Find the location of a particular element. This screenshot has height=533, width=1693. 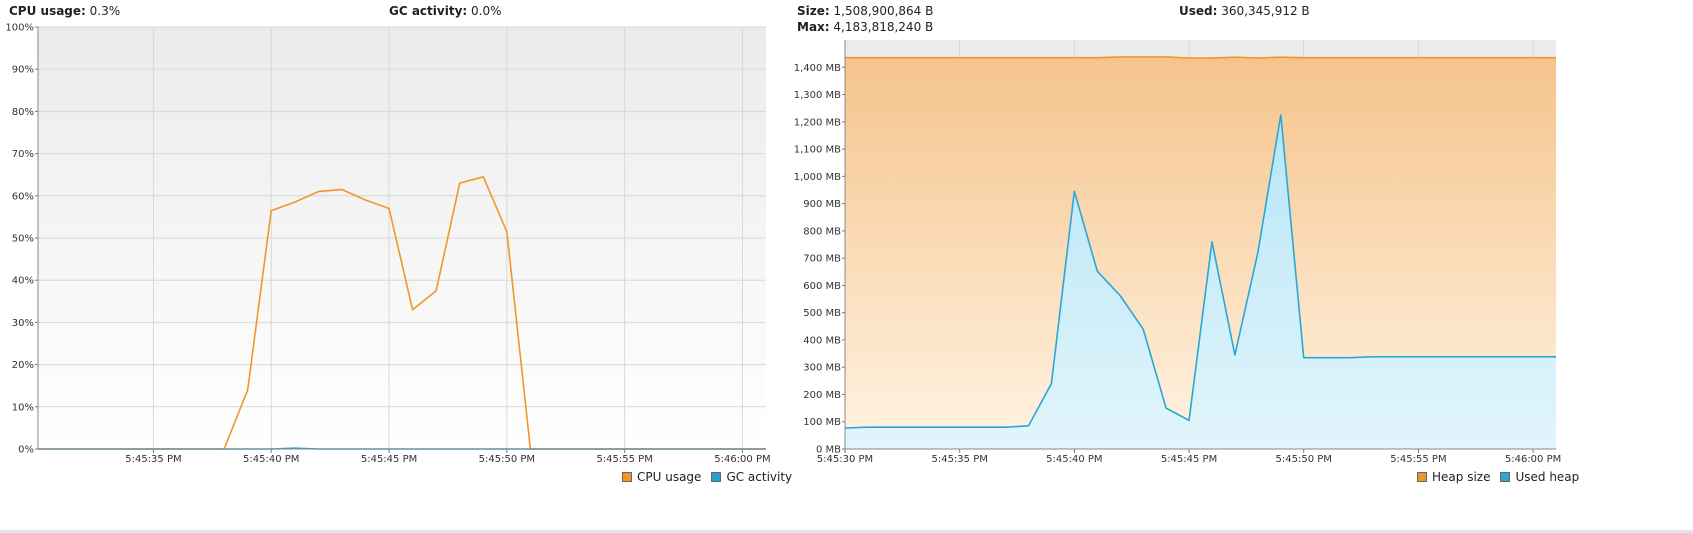

heap-chart-ytick-label: 1,200 MB is located at coordinates (817, 122).